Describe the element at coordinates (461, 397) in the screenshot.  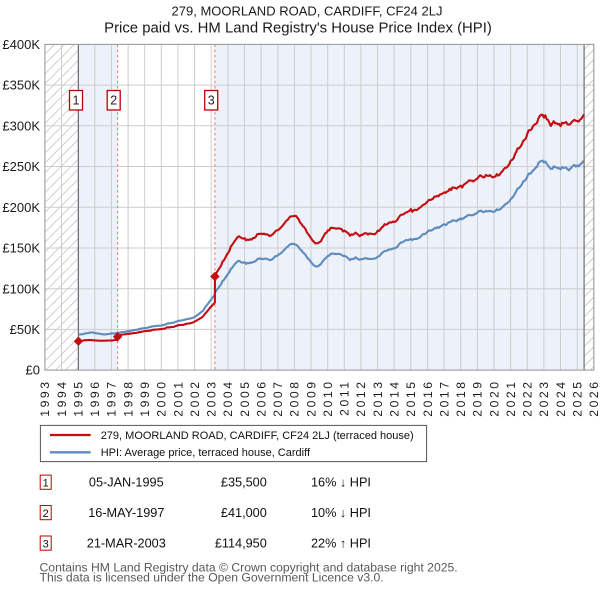
I see `svg-text: 2018` at that location.